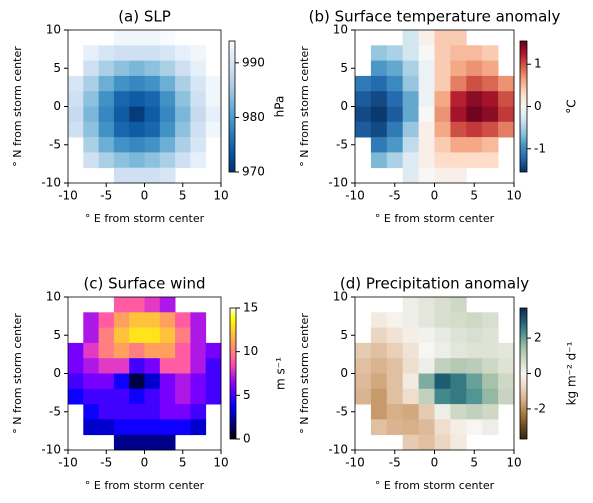 The image size is (593, 503). I want to click on y-tick-label: -10, so click(51, 183).